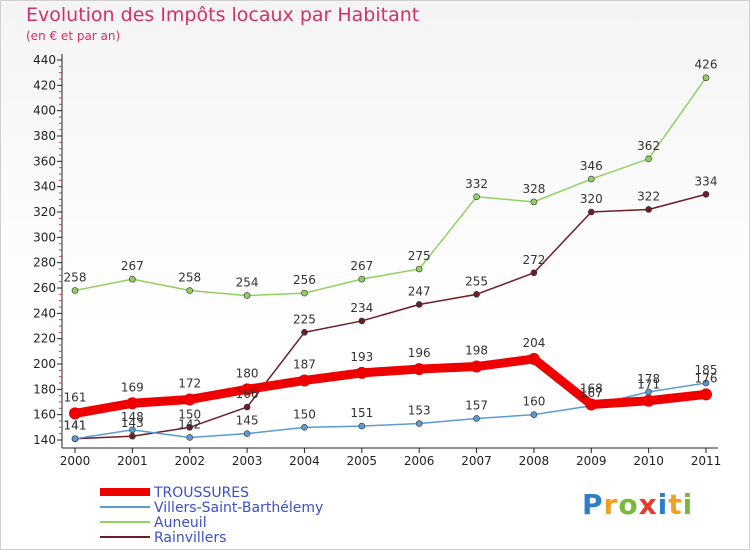  What do you see at coordinates (534, 461) in the screenshot?
I see `x-tick-label: 2008` at bounding box center [534, 461].